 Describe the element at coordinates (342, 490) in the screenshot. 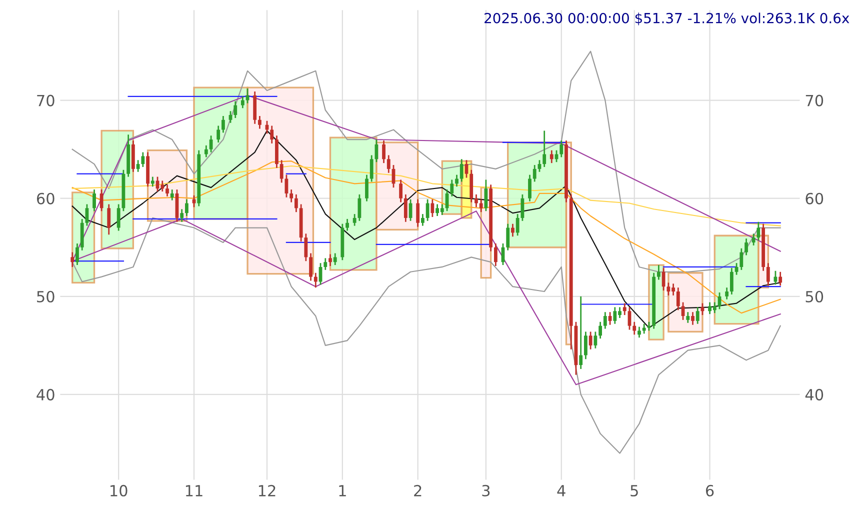

I see `x-tick-label: 1` at that location.